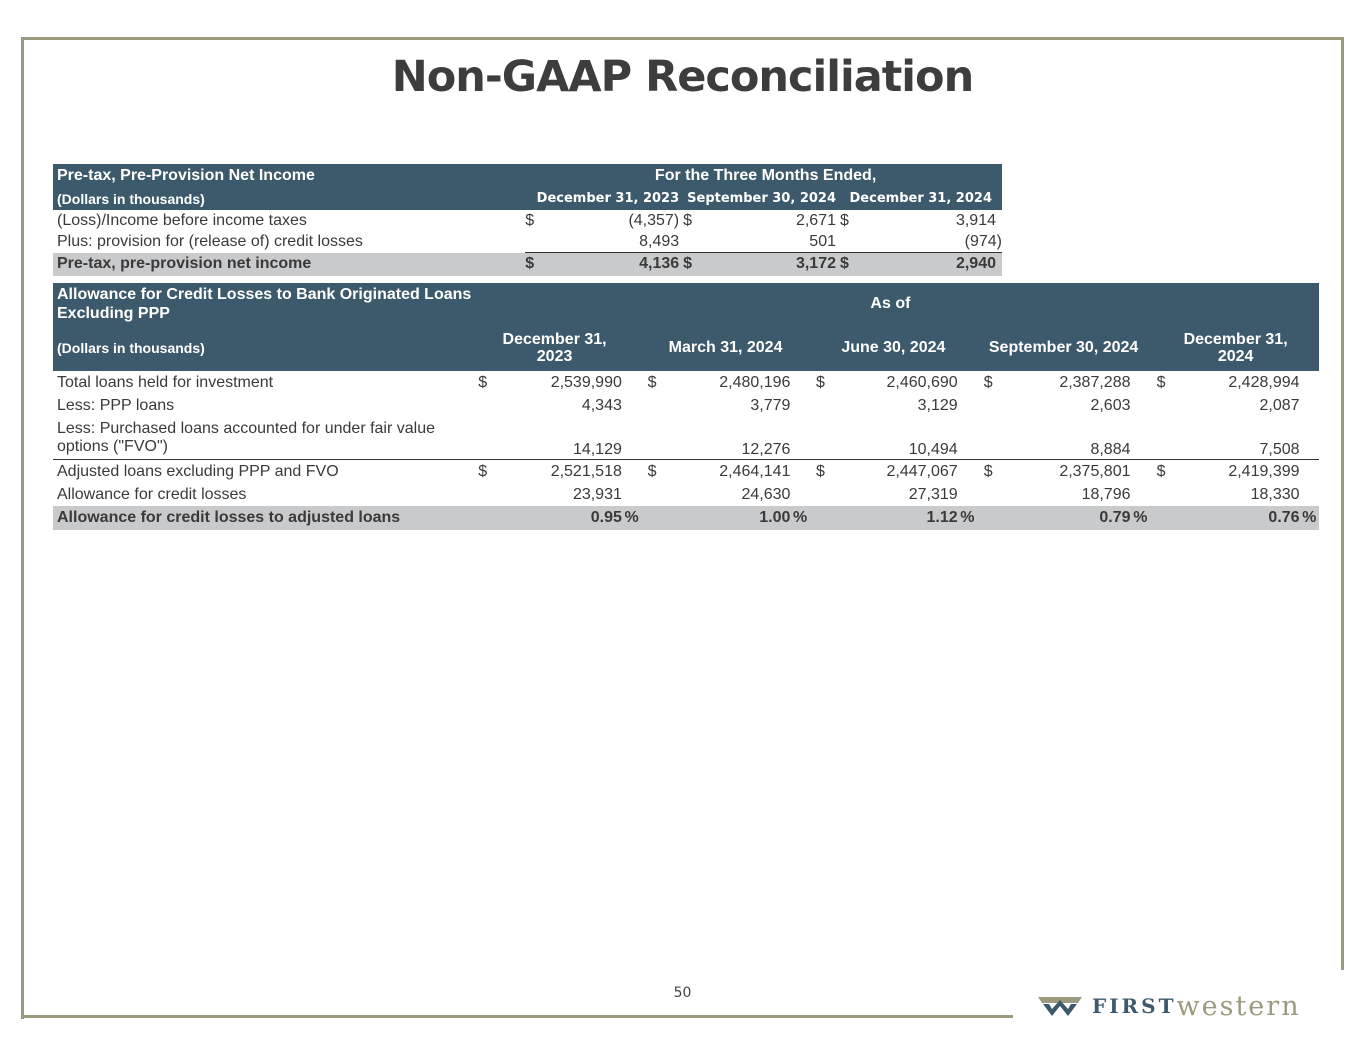  What do you see at coordinates (1264, 382) in the screenshot?
I see `cell-value: 2,428,994` at bounding box center [1264, 382].